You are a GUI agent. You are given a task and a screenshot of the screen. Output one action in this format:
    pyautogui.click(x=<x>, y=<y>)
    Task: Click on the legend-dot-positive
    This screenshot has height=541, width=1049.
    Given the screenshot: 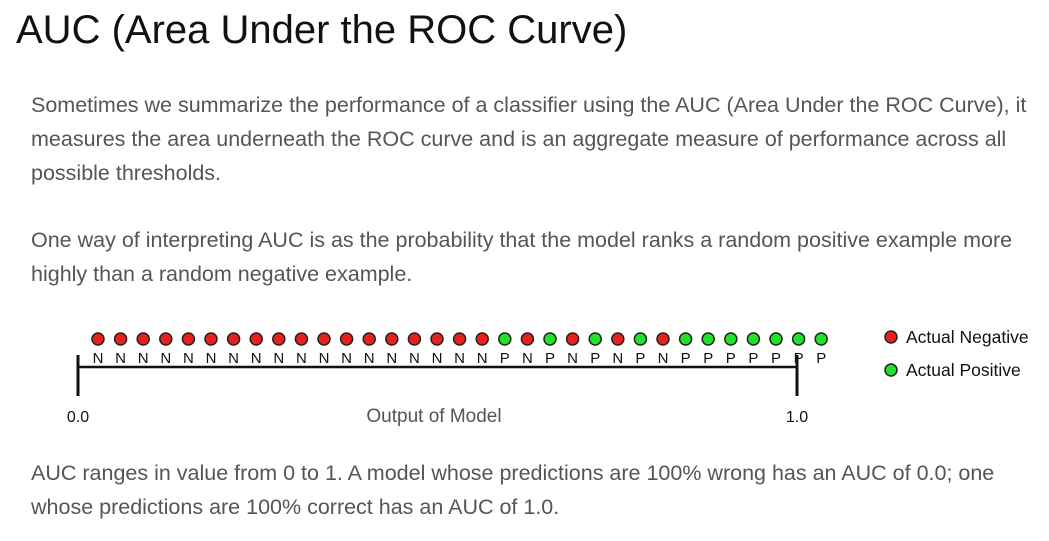 What is the action you would take?
    pyautogui.click(x=891, y=370)
    